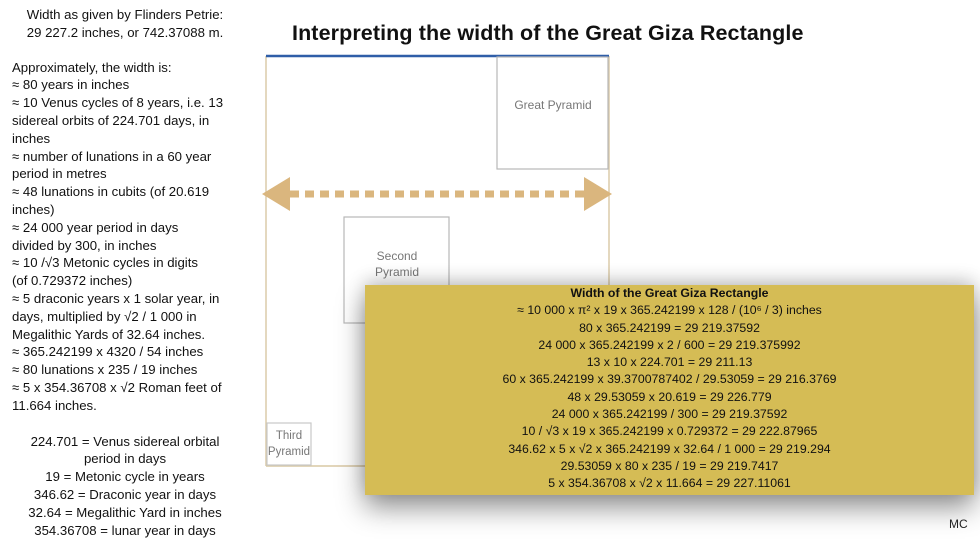  What do you see at coordinates (111, 192) in the screenshot?
I see `approx-line: ≈ 48 lunations in cubits (of 20.619` at bounding box center [111, 192].